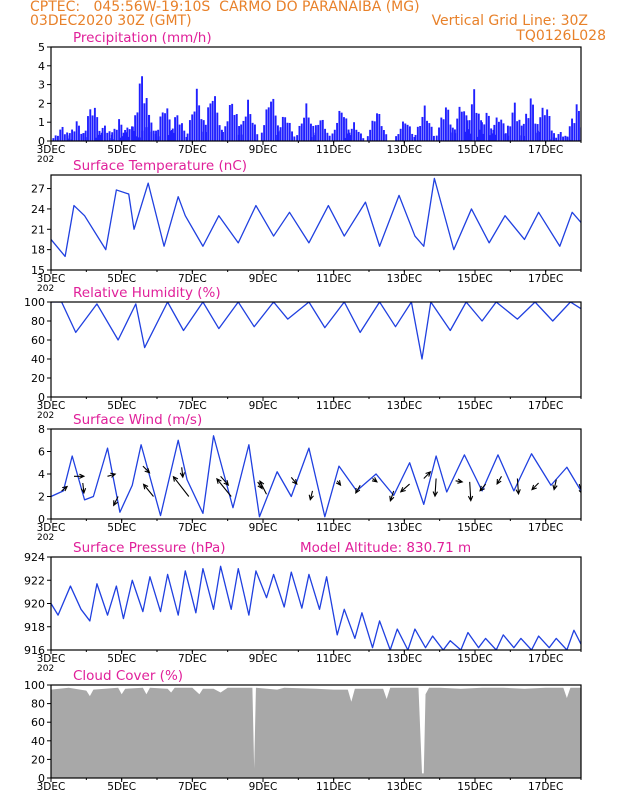 The image size is (618, 800). What do you see at coordinates (263, 659) in the screenshot?
I see `pres-x-tick-label: 9DEC` at bounding box center [263, 659].